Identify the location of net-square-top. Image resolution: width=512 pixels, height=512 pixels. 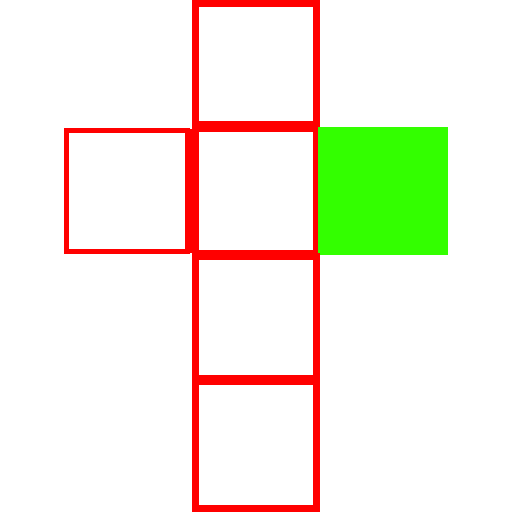
(256, 64).